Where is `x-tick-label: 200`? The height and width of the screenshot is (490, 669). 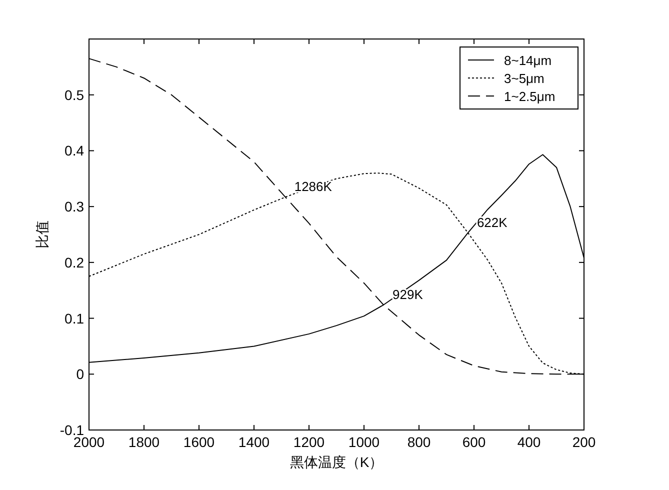 x-tick-label: 200 is located at coordinates (584, 442).